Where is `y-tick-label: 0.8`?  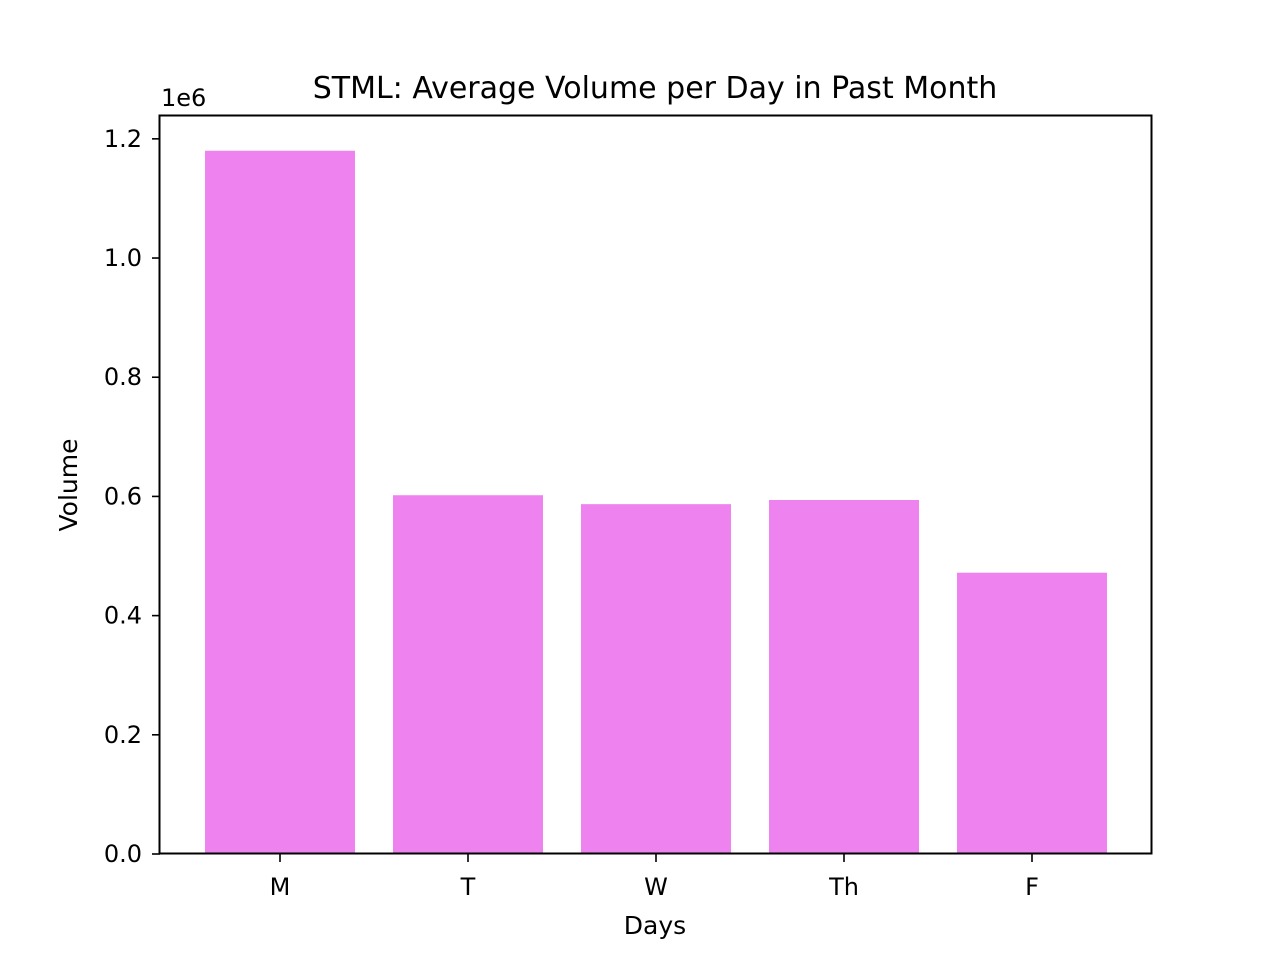
y-tick-label: 0.8 is located at coordinates (123, 377).